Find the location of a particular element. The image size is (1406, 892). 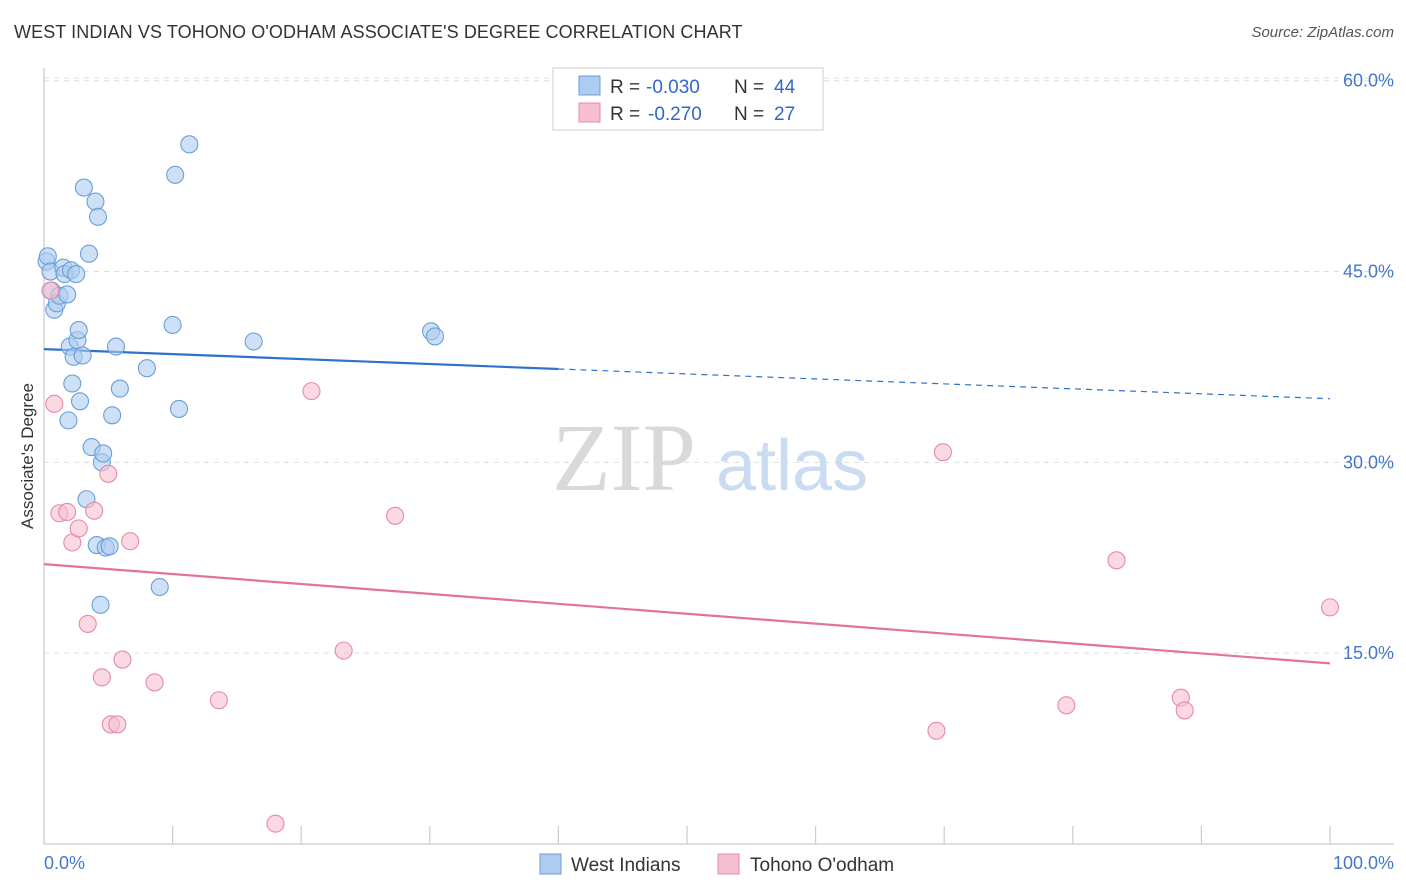

series-swatch-tohono-oodham is located at coordinates (728, 864).